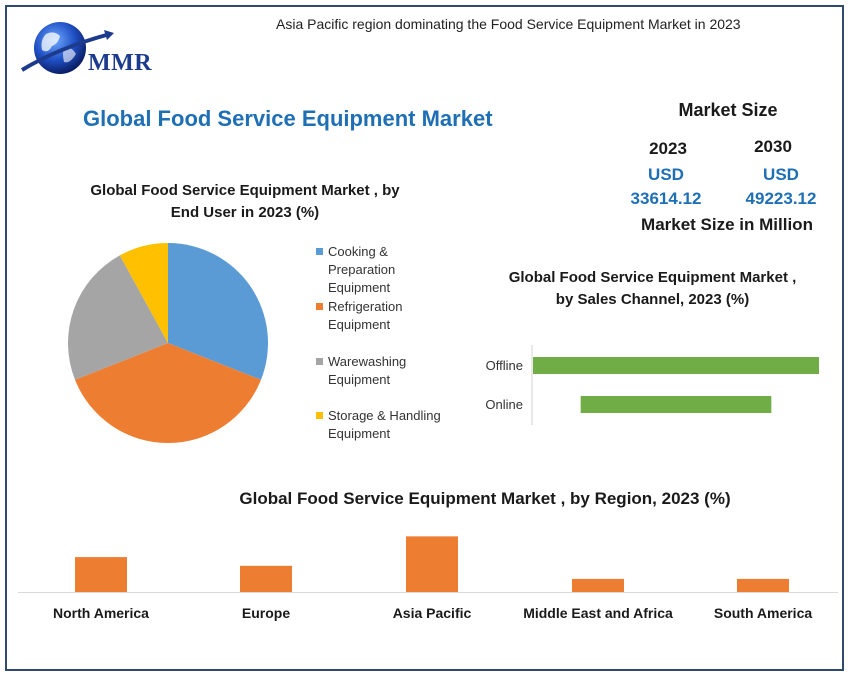 The height and width of the screenshot is (678, 853). I want to click on pie-chart, so click(167, 343).